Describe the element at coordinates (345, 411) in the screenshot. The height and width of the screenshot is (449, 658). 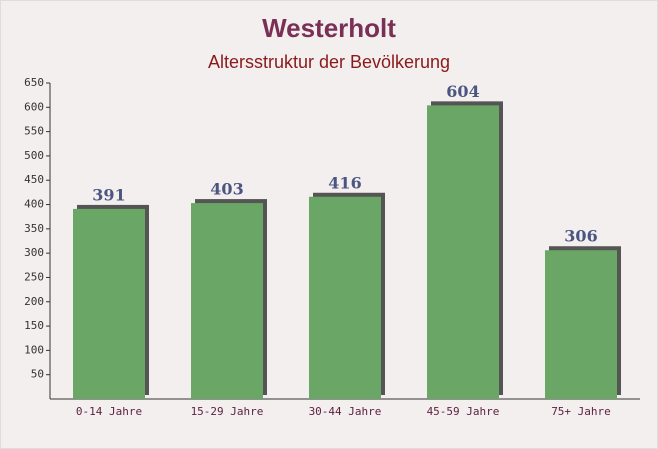
I see `x-tick-label: 30-44 Jahre` at that location.